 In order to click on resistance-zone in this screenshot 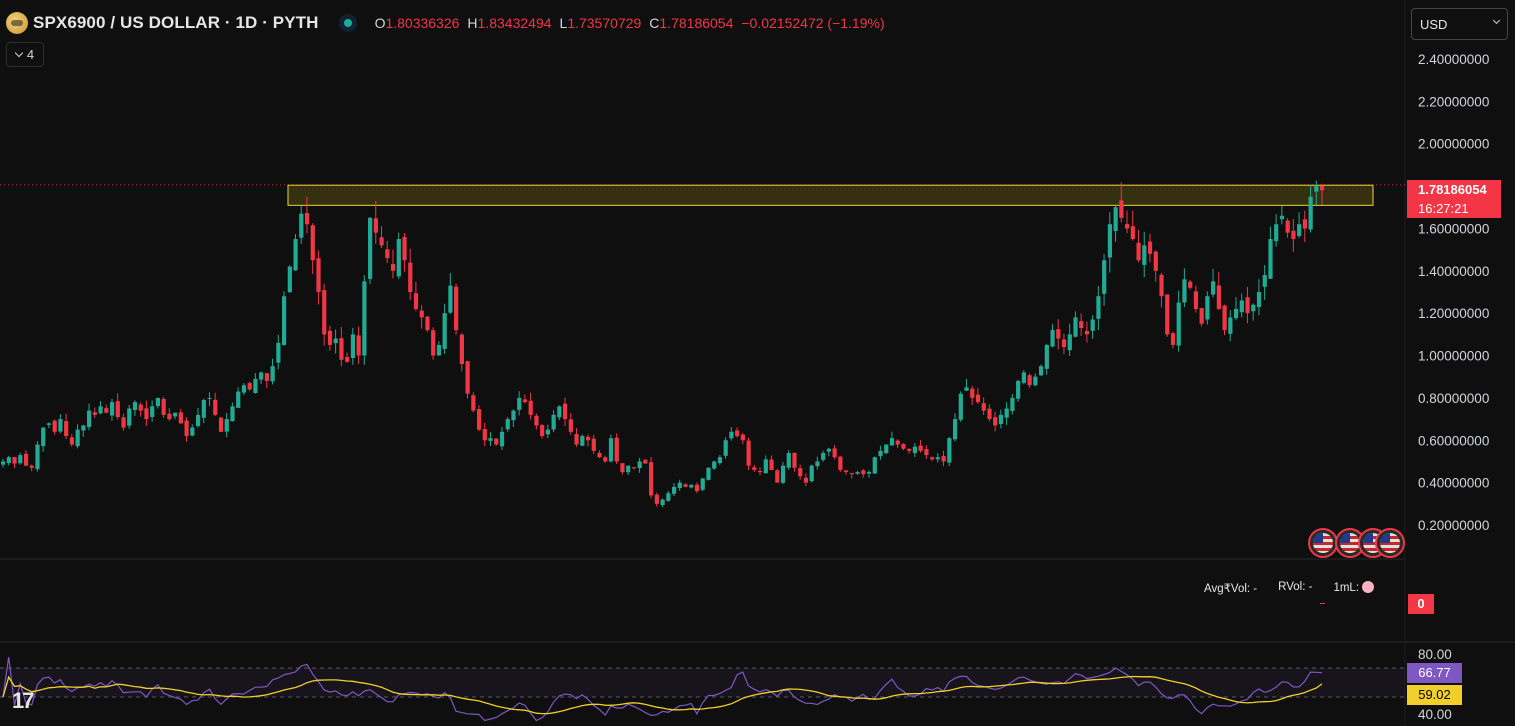, I will do `click(830, 195)`.